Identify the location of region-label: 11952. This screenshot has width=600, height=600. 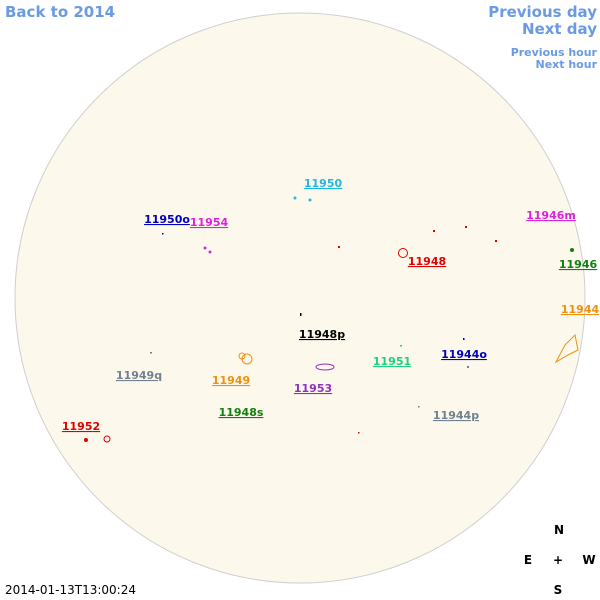
(81, 426).